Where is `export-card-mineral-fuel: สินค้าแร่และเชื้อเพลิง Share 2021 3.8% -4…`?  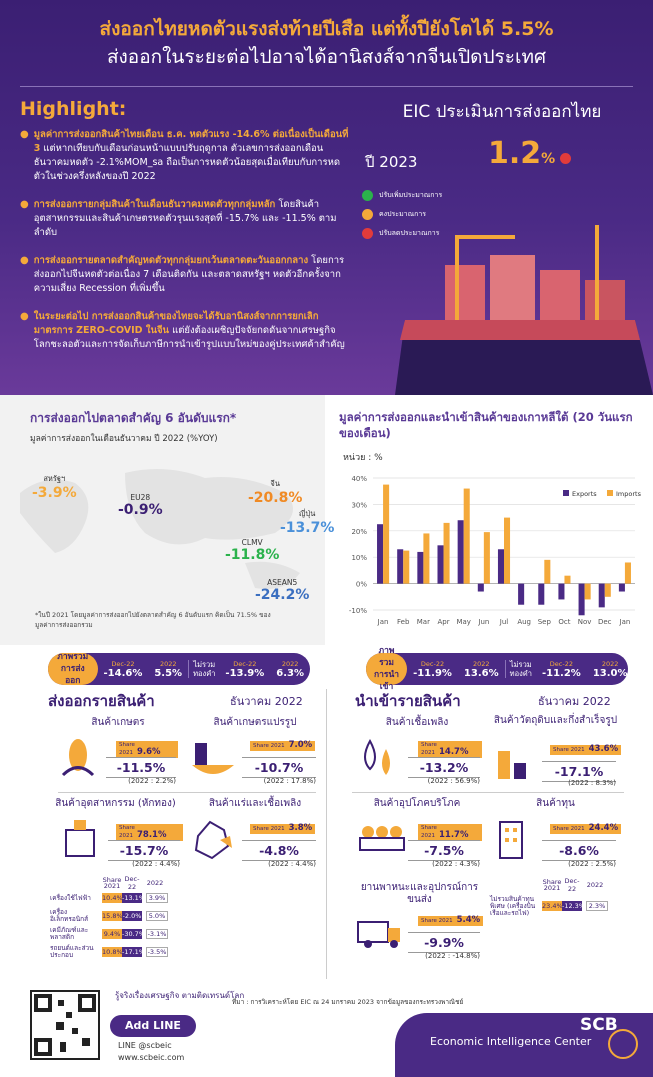
export-card-mineral-fuel: สินค้าแร่และเชื้อเพลิง Share 2021 3.8% -4… is located at coordinates (255, 835).